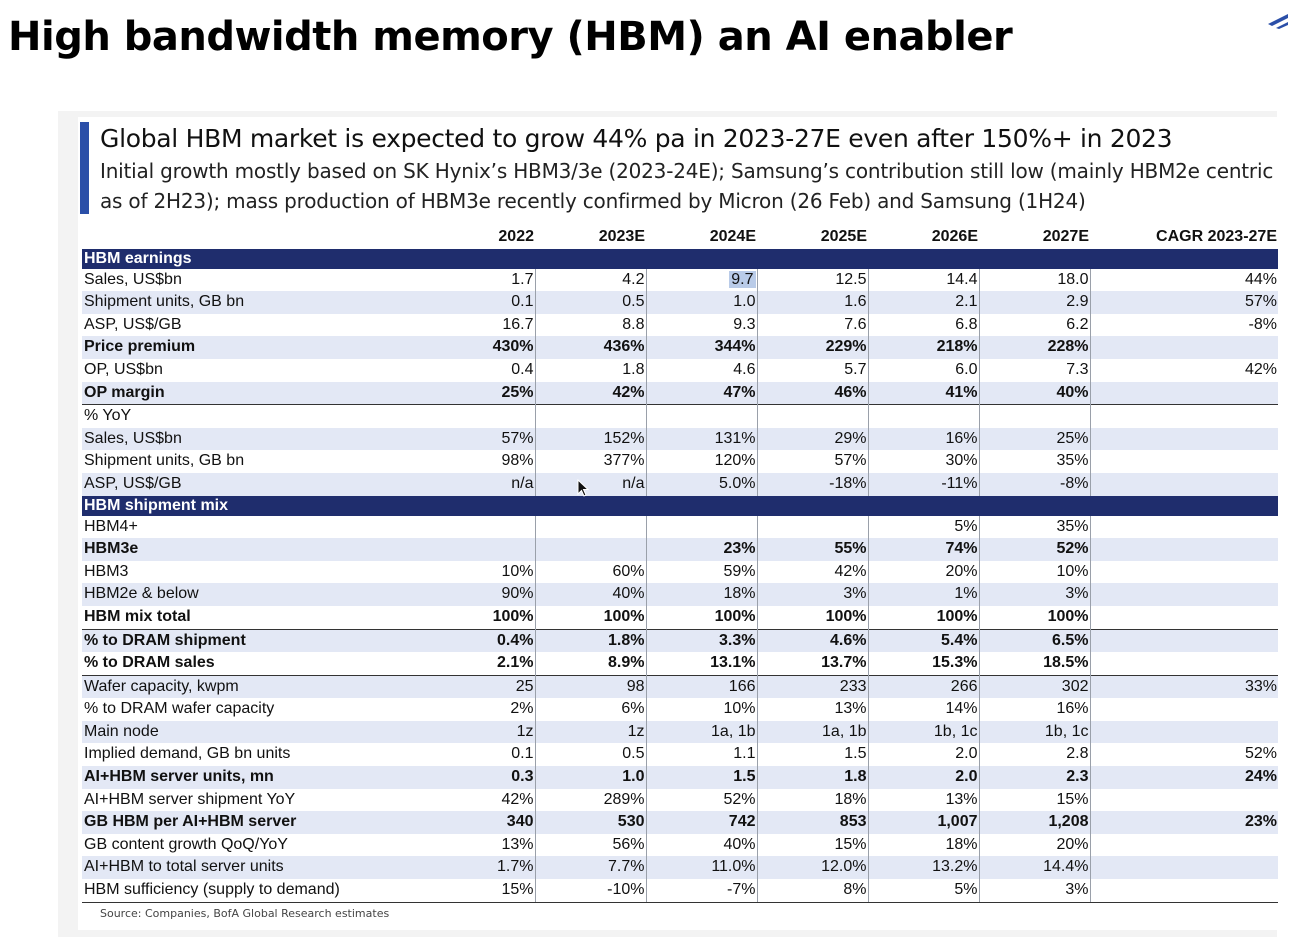  I want to click on value-cell: 6.8, so click(924, 325).